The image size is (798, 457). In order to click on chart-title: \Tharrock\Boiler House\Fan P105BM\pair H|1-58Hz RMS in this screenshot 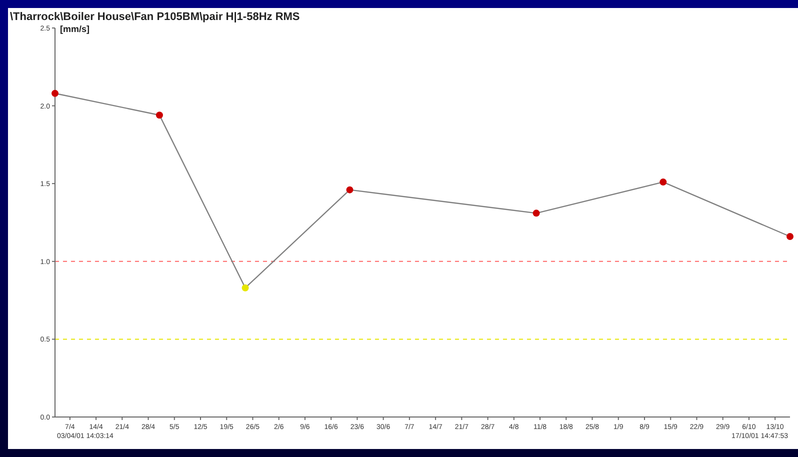, I will do `click(155, 17)`.